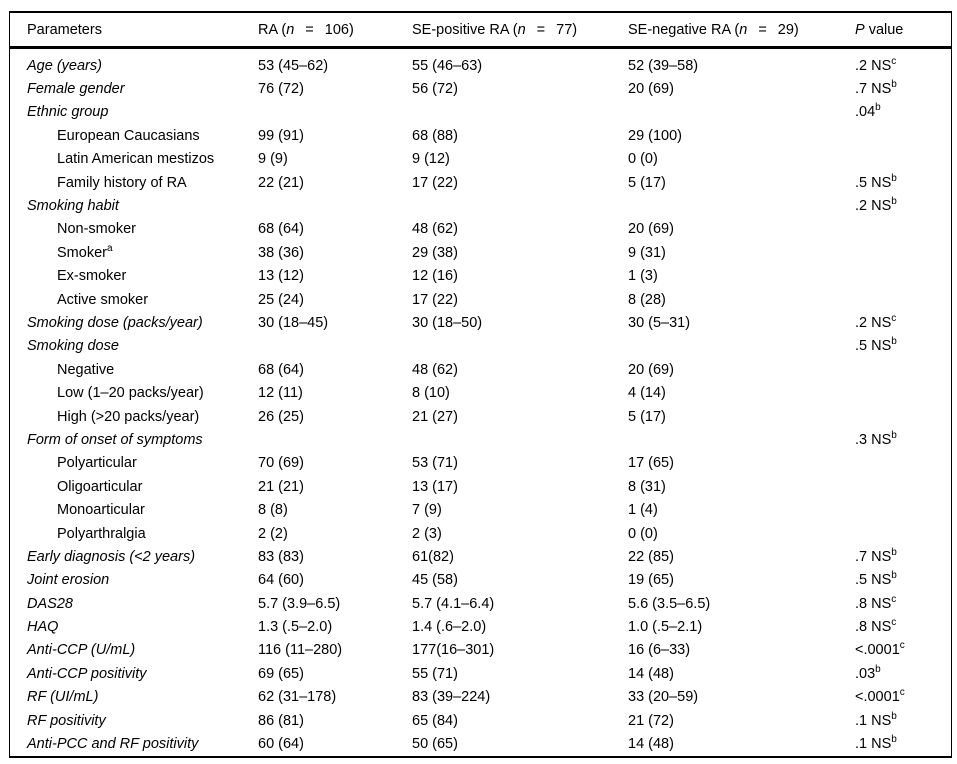 The height and width of the screenshot is (764, 957). Describe the element at coordinates (115, 439) in the screenshot. I see `parameter-label: Form of onset of symptoms` at that location.